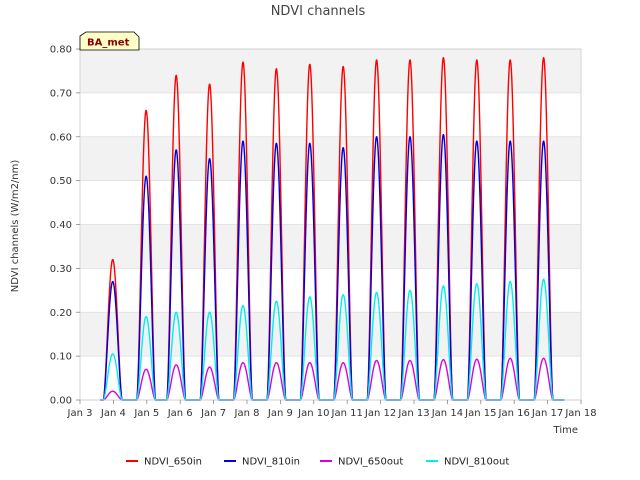  What do you see at coordinates (271, 462) in the screenshot?
I see `legend-label-NDVI_810in: NDVI_810in` at bounding box center [271, 462].